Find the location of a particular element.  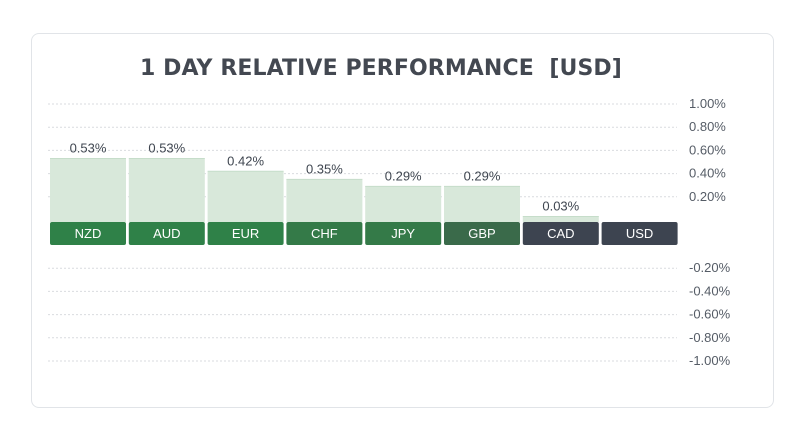

y-tick-label: -1.00% is located at coordinates (710, 360).